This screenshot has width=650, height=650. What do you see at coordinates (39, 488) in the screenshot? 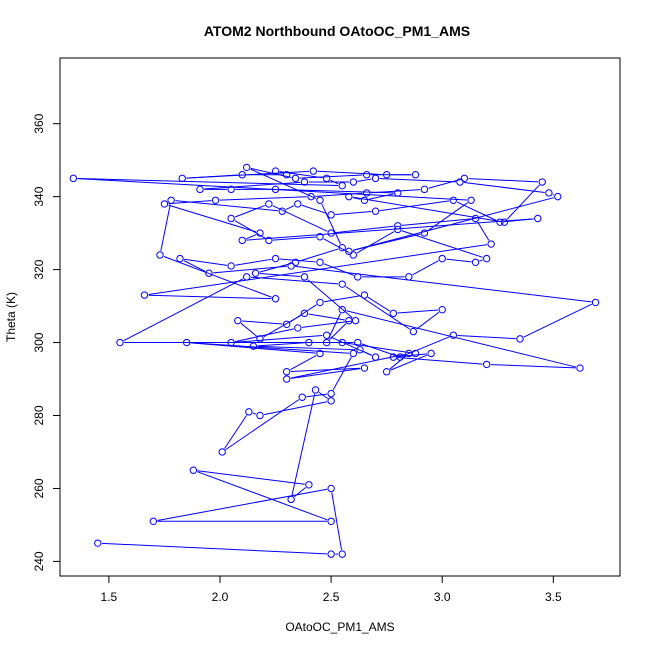
I see `y-tick-label: 260` at bounding box center [39, 488].